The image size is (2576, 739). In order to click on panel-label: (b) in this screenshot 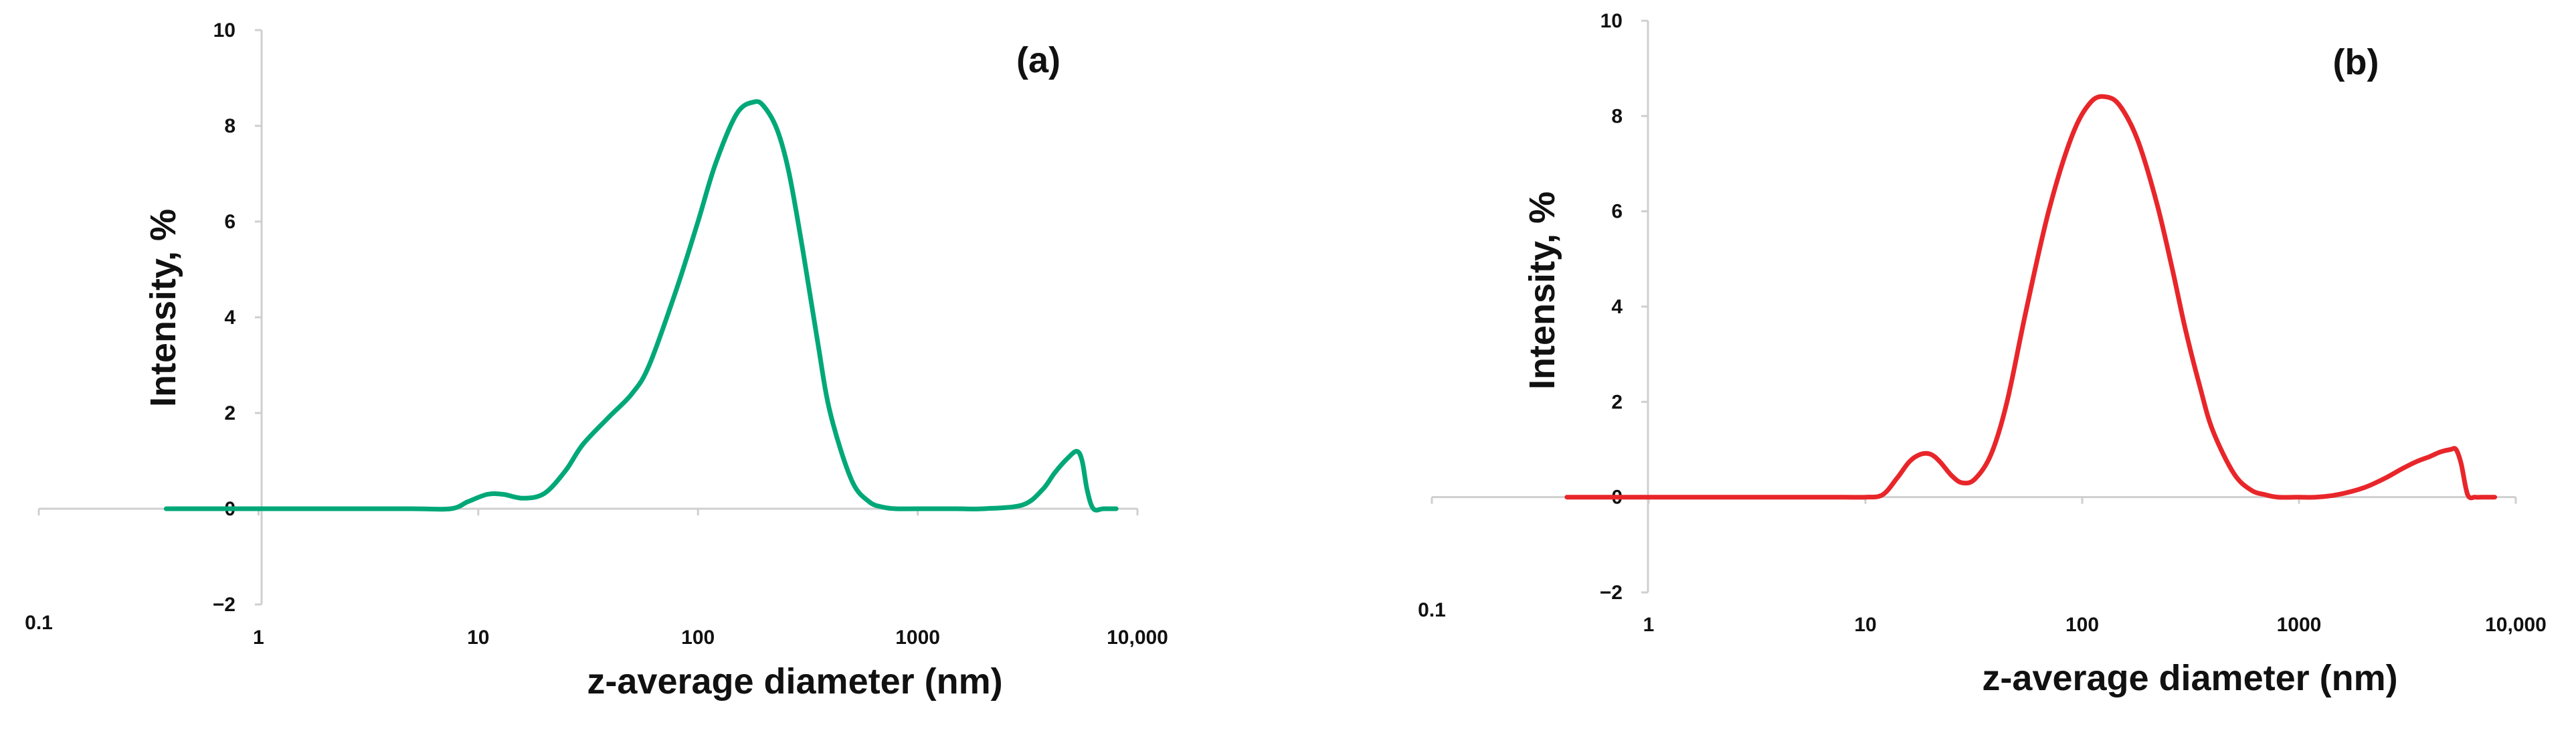, I will do `click(2356, 62)`.